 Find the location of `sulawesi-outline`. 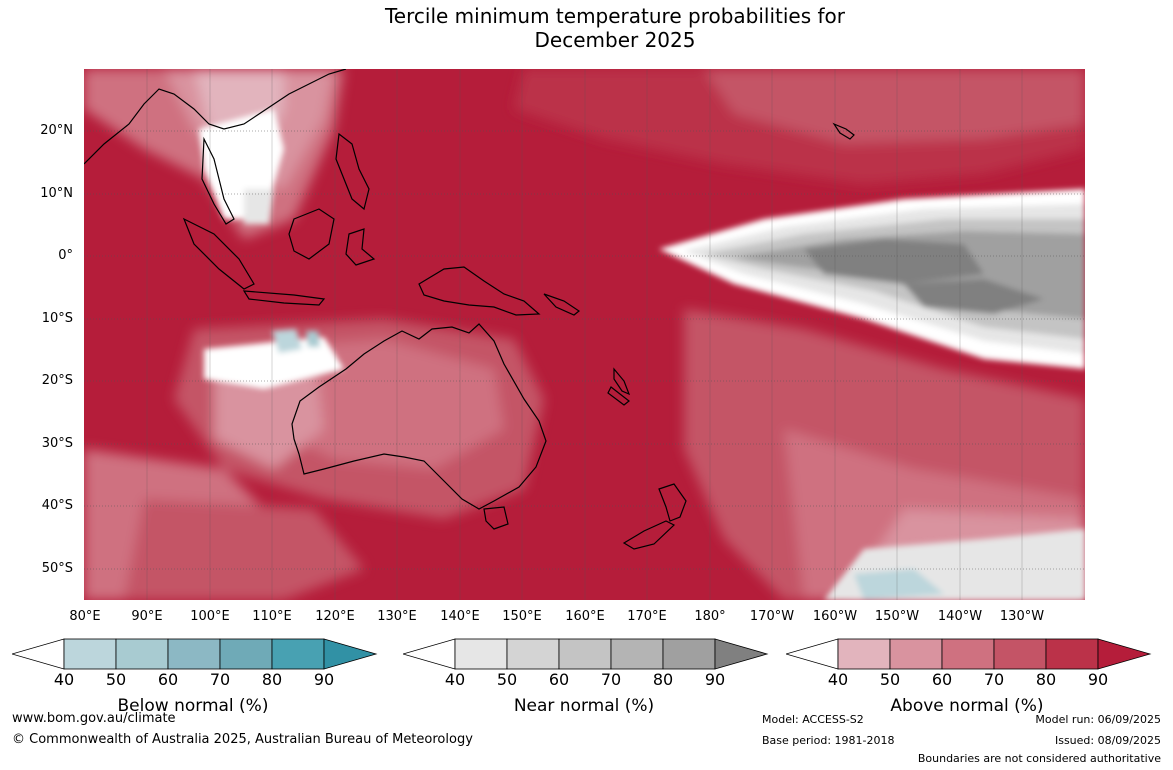

sulawesi-outline is located at coordinates (360, 247).